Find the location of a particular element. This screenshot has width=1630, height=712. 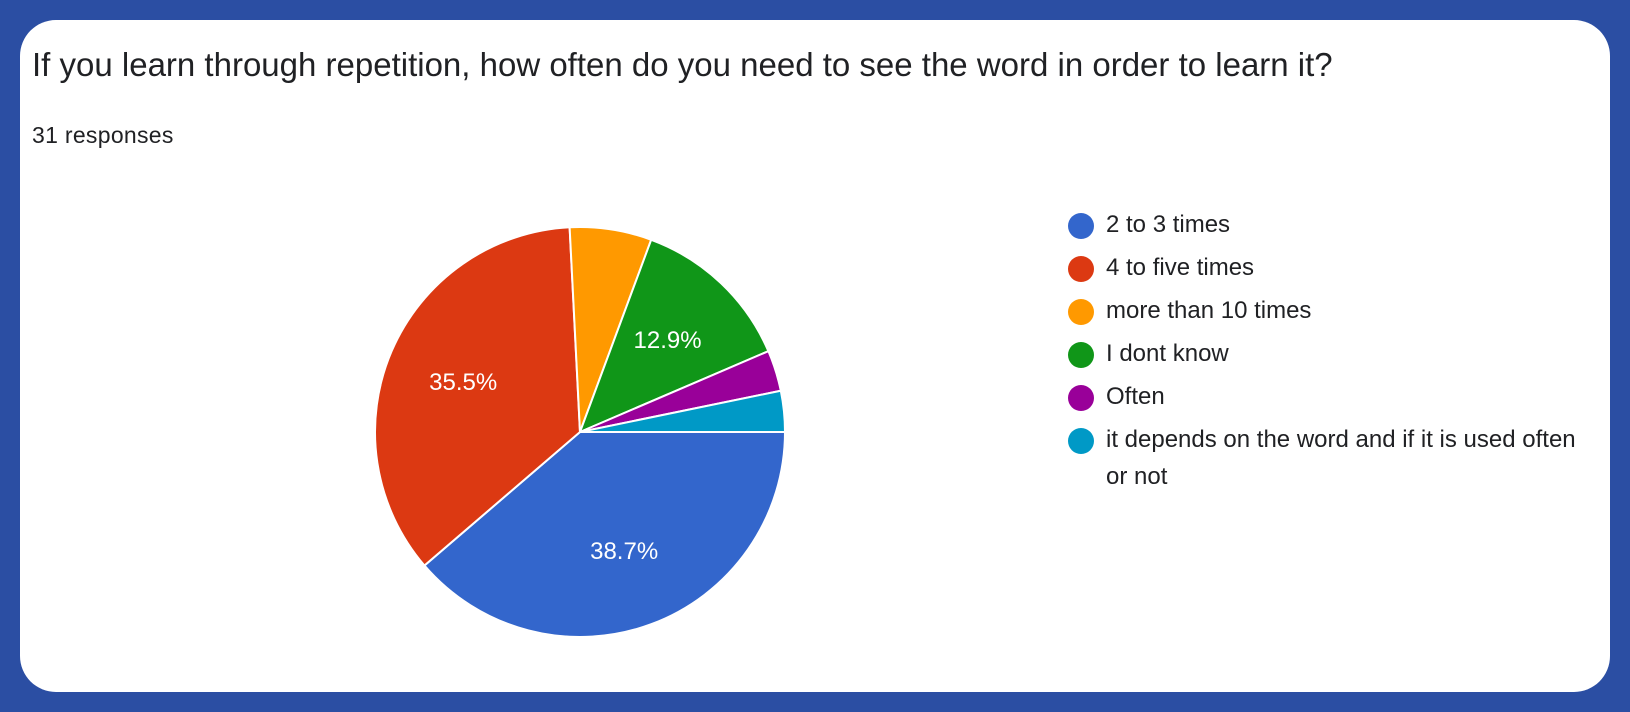

legend-item: Often is located at coordinates (1328, 396).